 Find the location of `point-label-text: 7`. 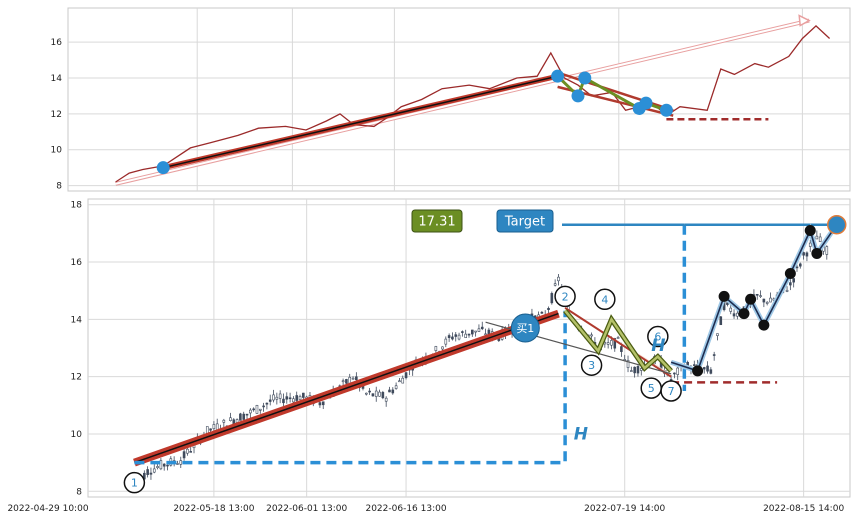

point-label-text: 7 is located at coordinates (671, 391).